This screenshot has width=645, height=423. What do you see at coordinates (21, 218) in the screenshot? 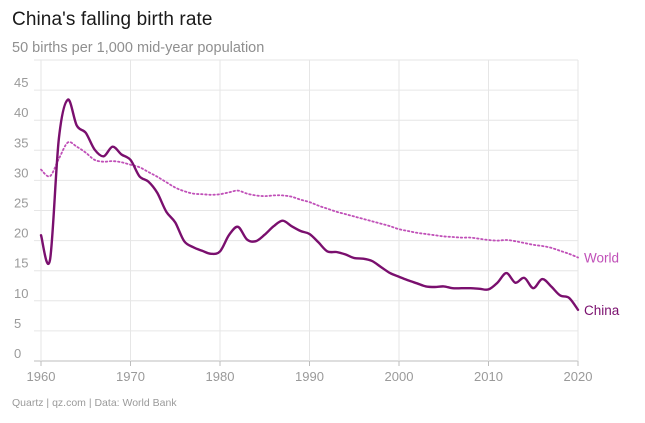
I see `y-axis-ticks: 0 5 10 15 20 25 30 35 40 45` at bounding box center [21, 218].